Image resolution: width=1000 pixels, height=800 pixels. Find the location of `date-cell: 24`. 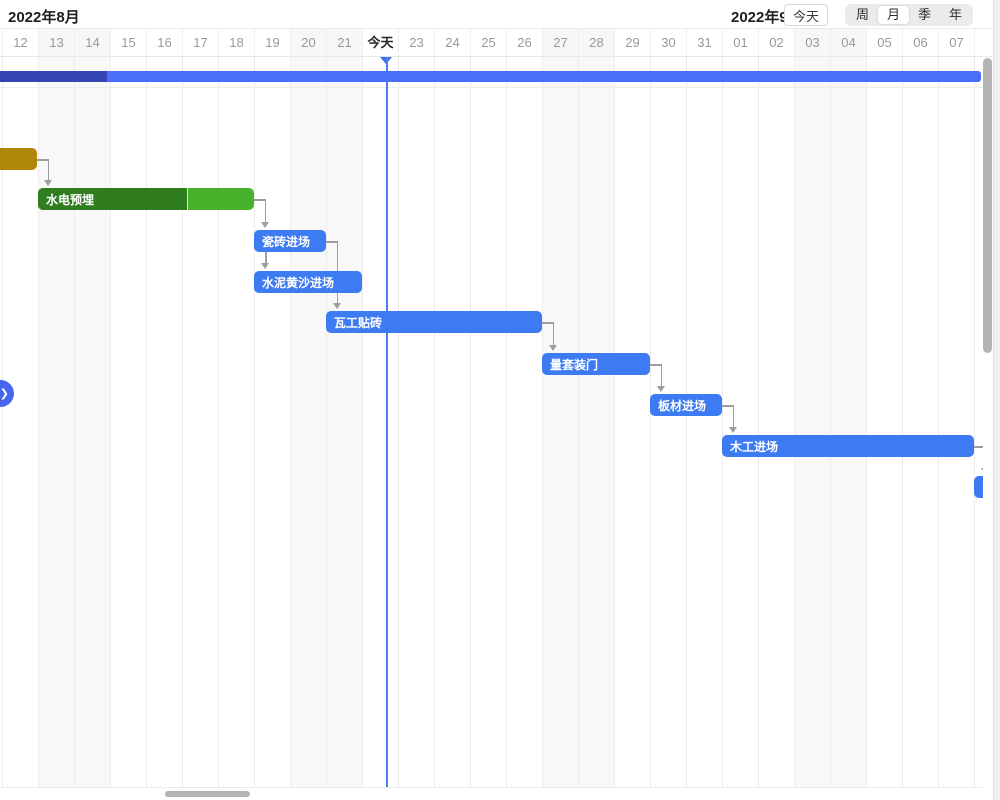

date-cell: 24 is located at coordinates (452, 42).